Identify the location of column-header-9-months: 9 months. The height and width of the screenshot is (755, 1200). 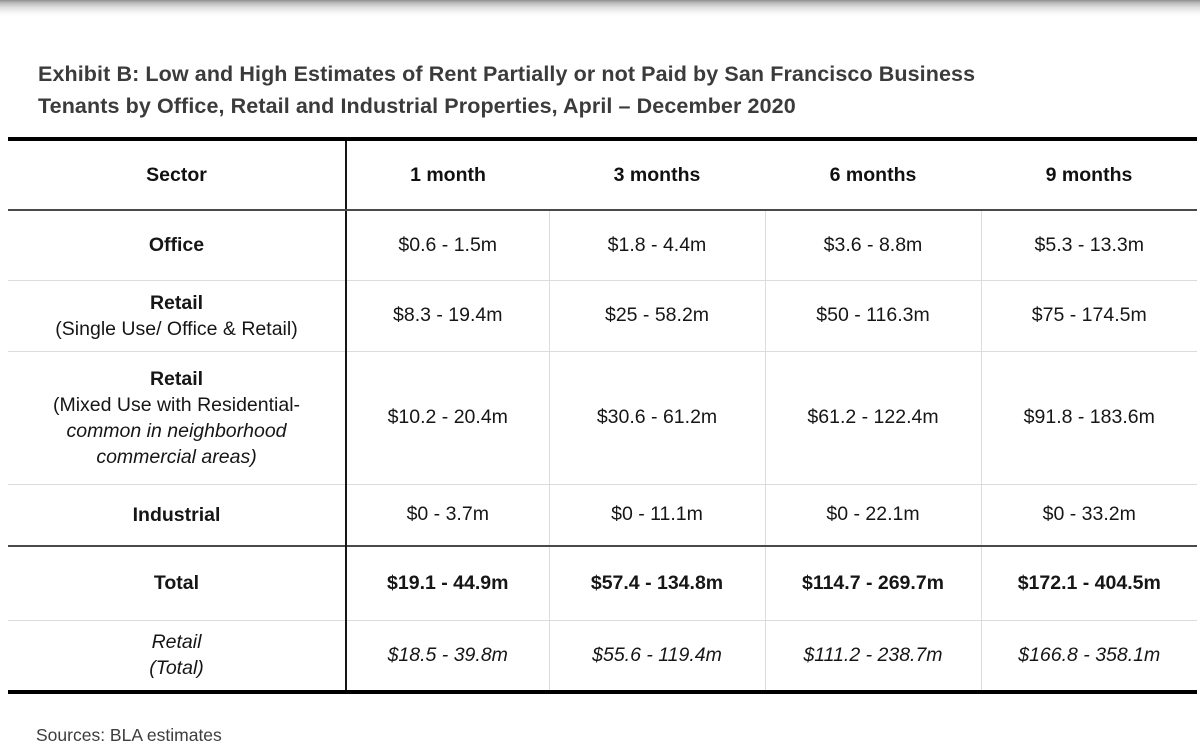
(1089, 174).